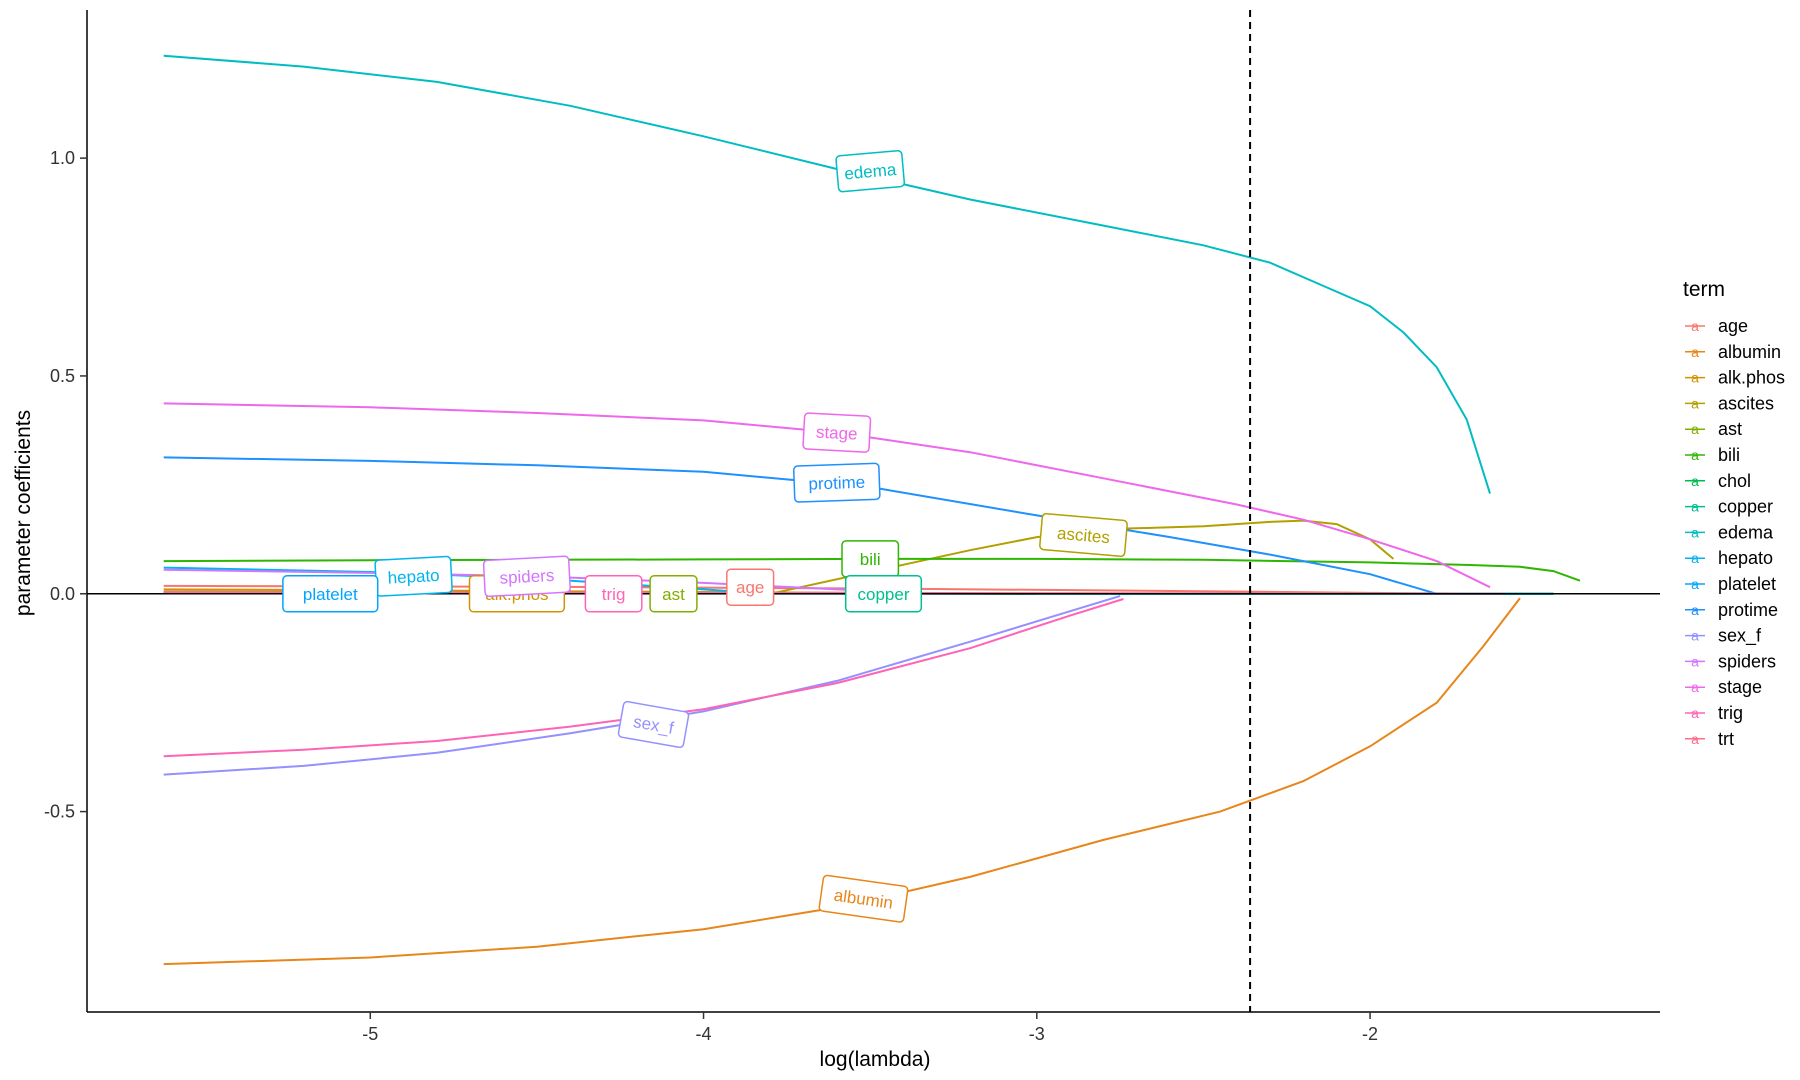  What do you see at coordinates (62, 376) in the screenshot?
I see `y-tick-label: 0.5` at bounding box center [62, 376].